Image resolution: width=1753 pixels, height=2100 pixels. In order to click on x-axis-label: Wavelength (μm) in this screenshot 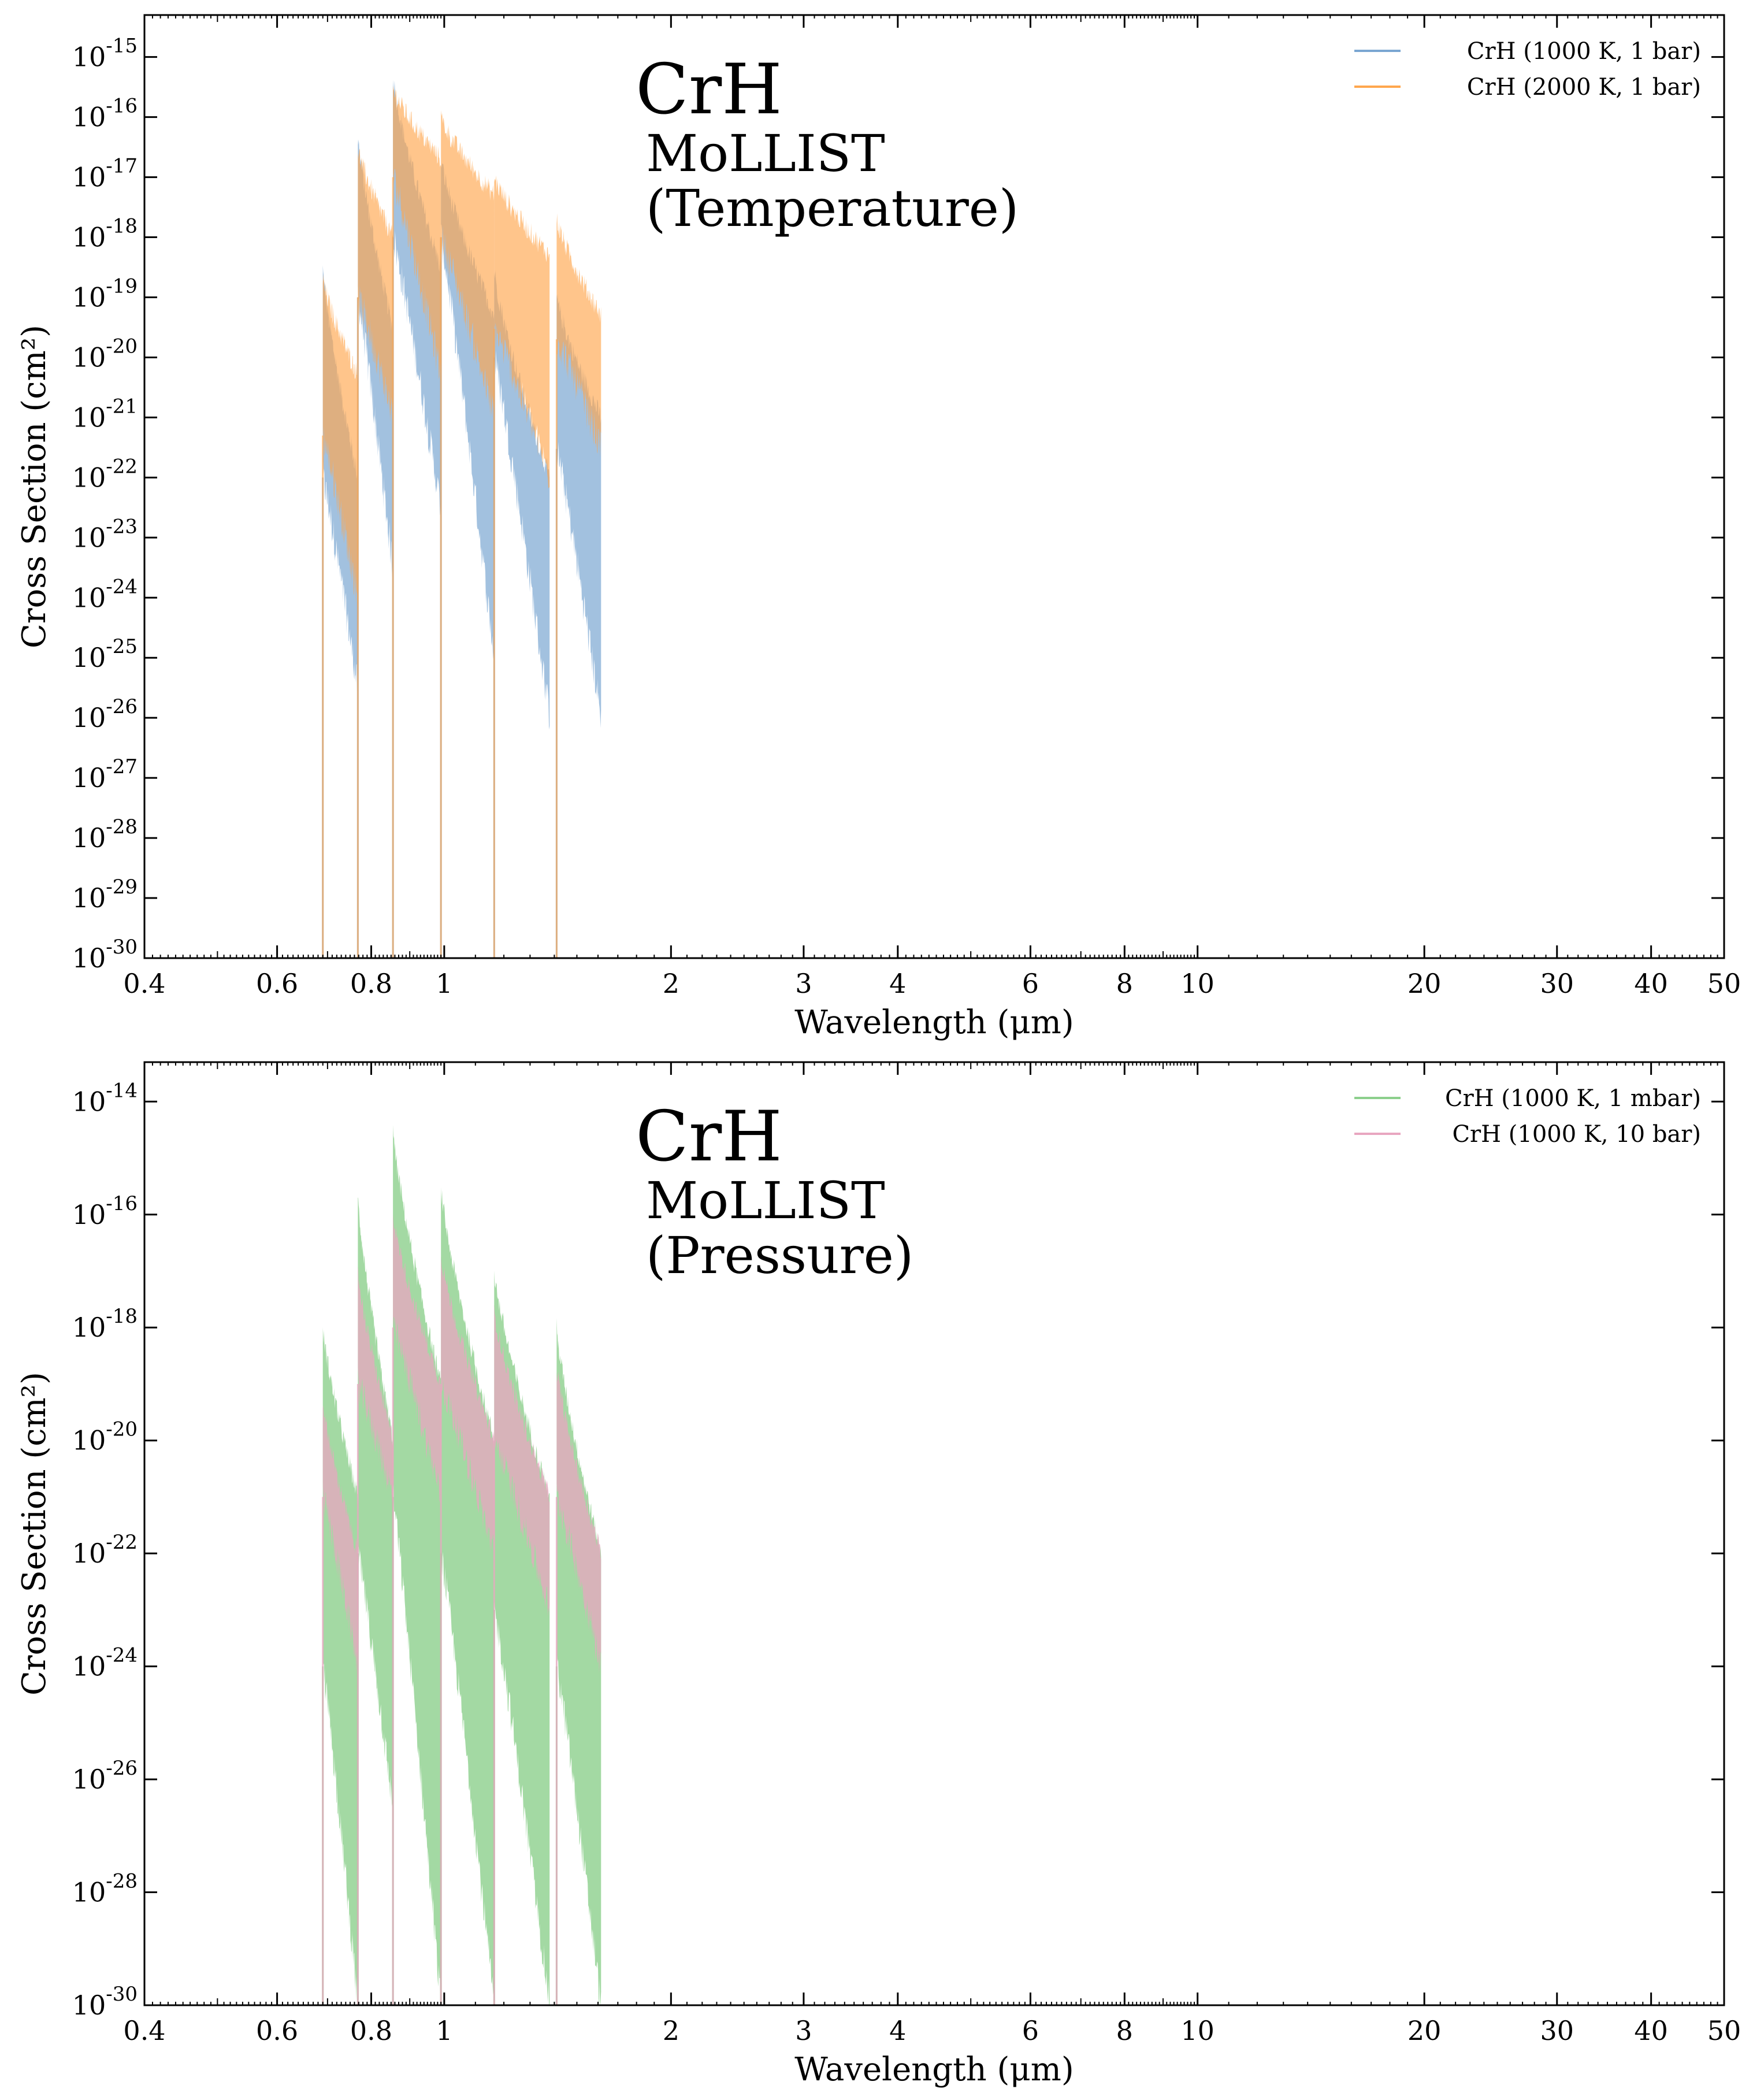, I will do `click(934, 1022)`.